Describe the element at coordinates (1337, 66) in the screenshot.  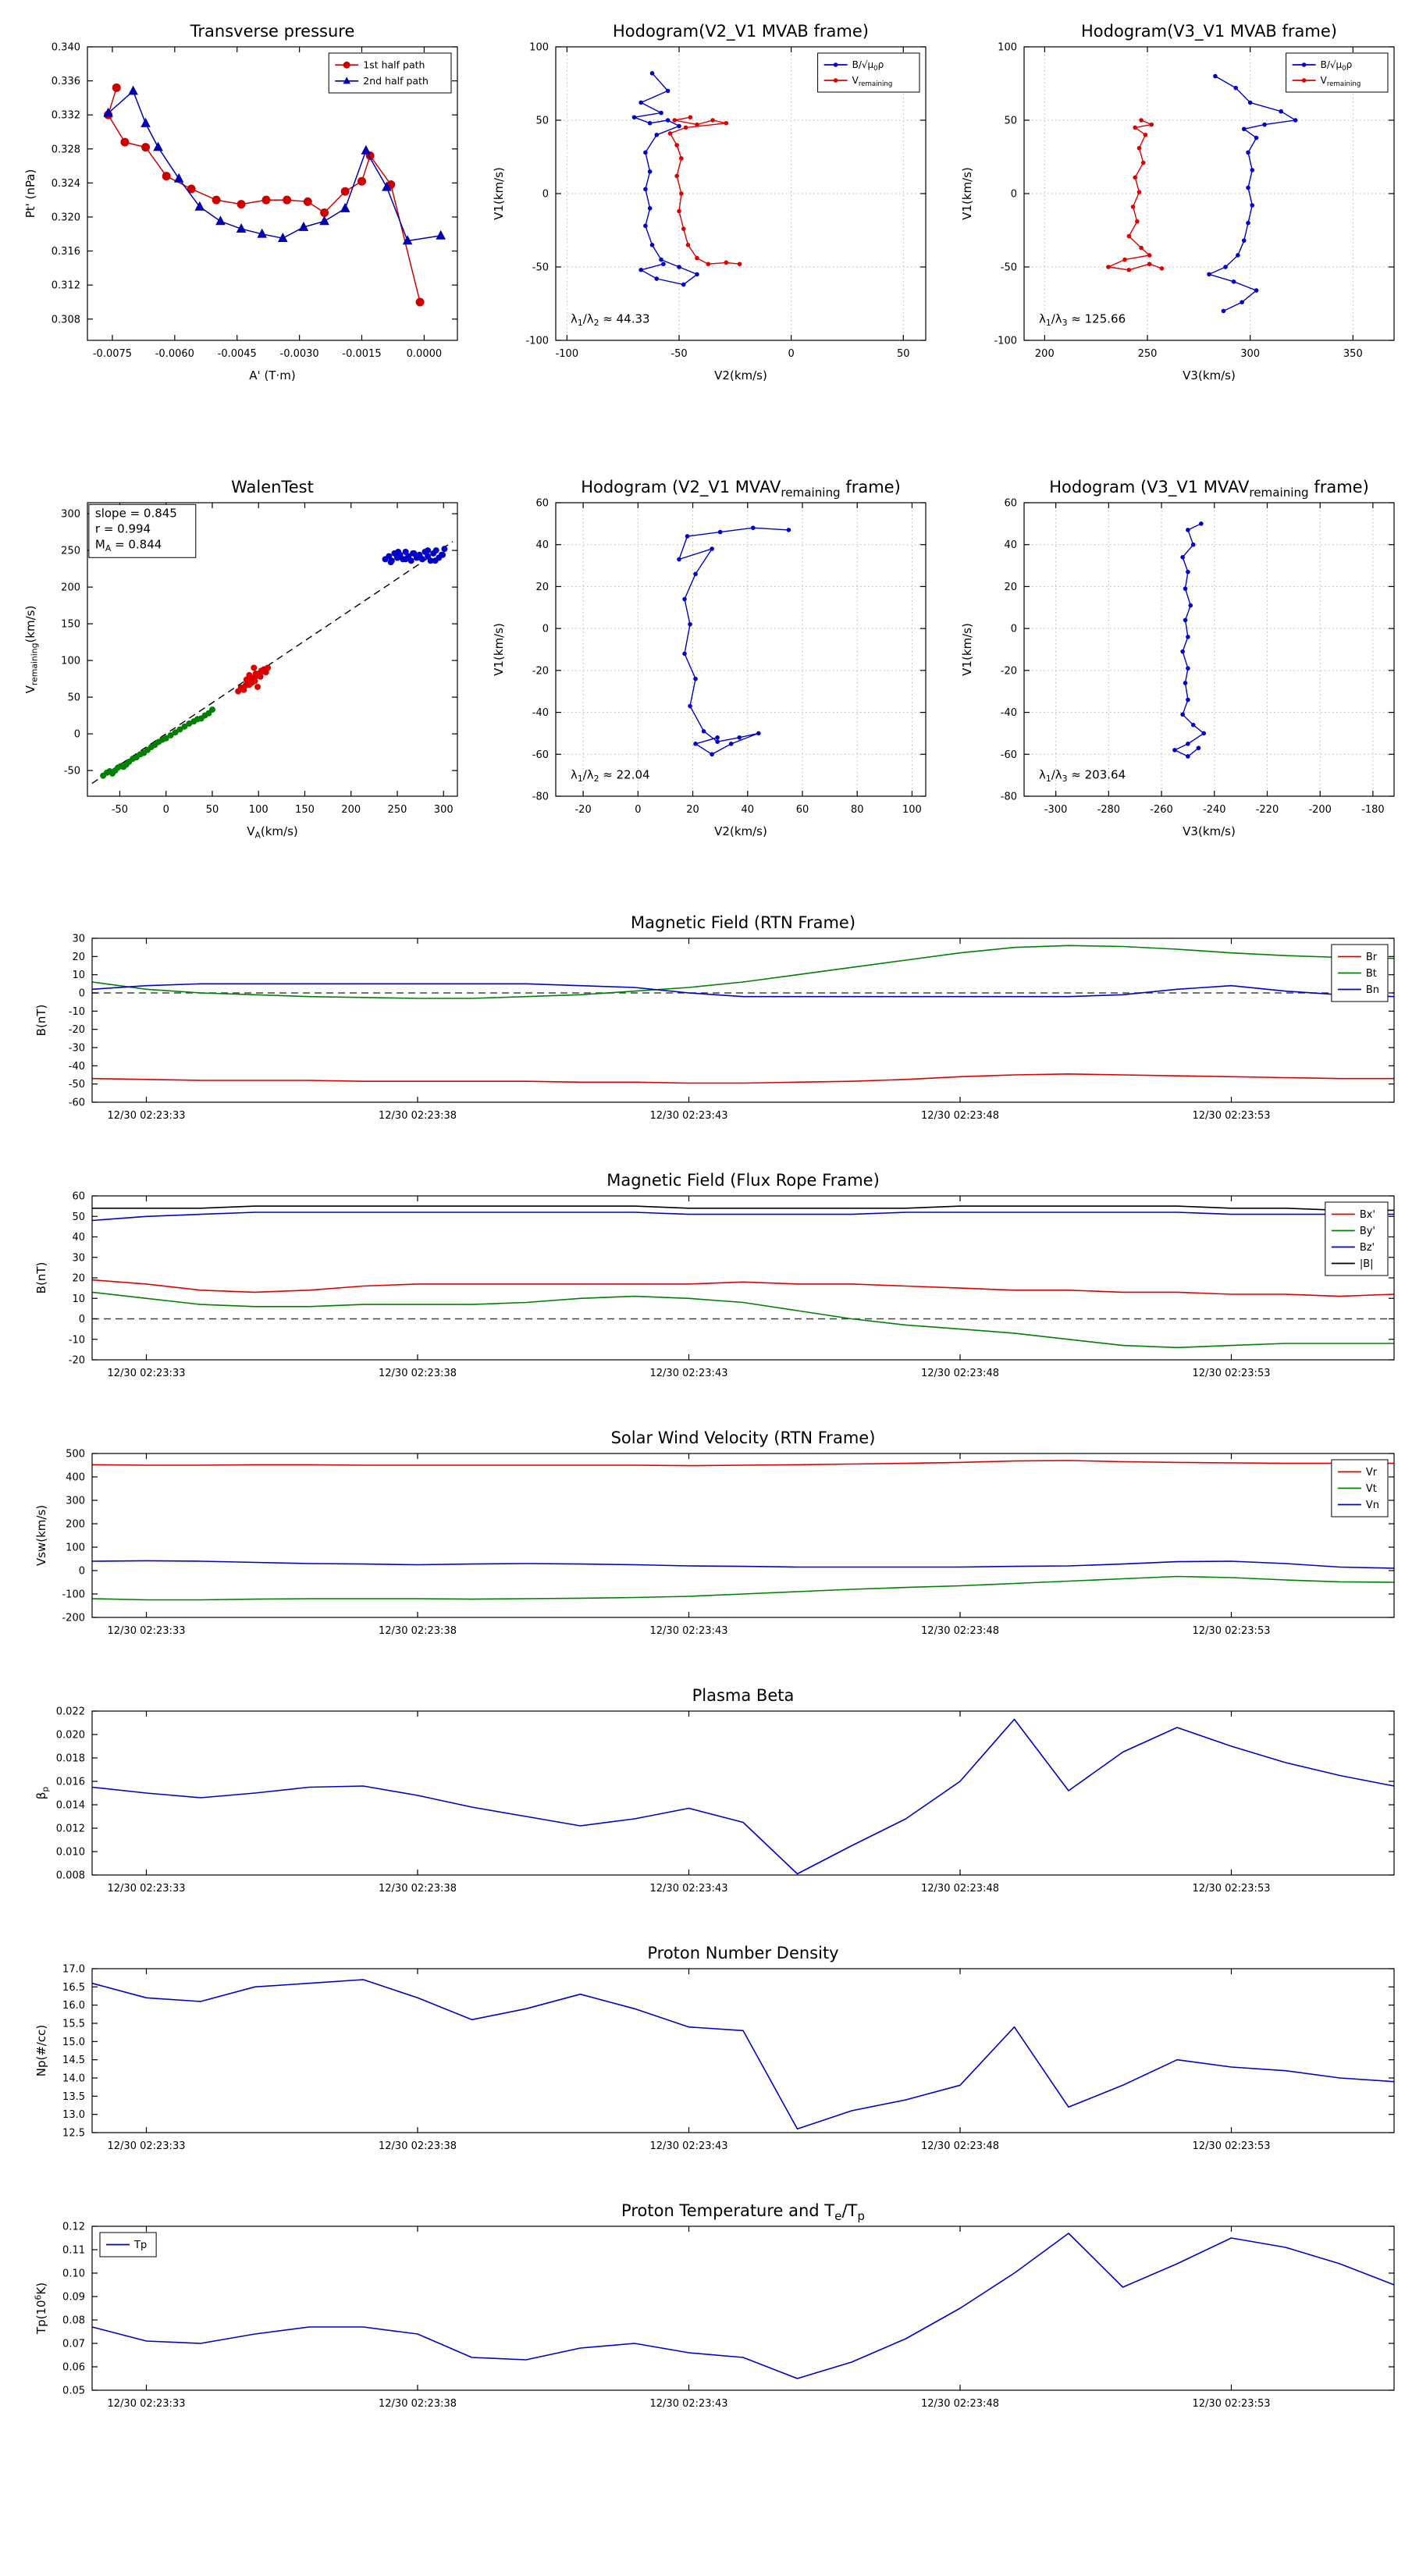
I see `legend-label: B/√μ0ρ` at that location.